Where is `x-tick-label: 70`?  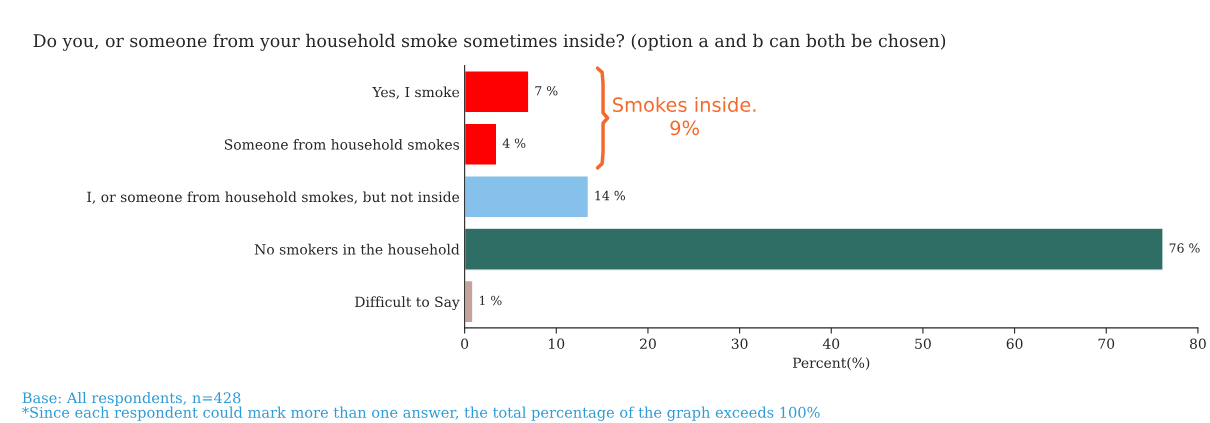
x-tick-label: 70 is located at coordinates (1106, 343).